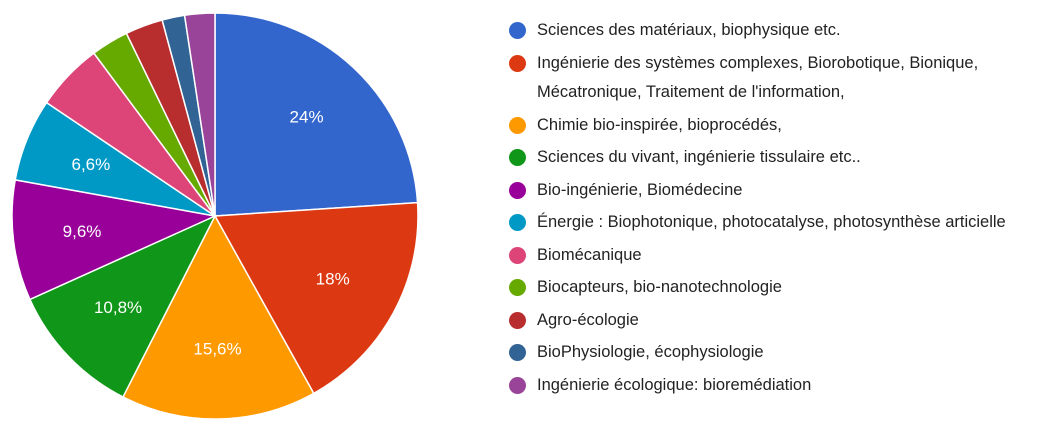 The image size is (1039, 427). Describe the element at coordinates (659, 287) in the screenshot. I see `legend-label: Biocapteurs, bio-nanotechnologie` at that location.